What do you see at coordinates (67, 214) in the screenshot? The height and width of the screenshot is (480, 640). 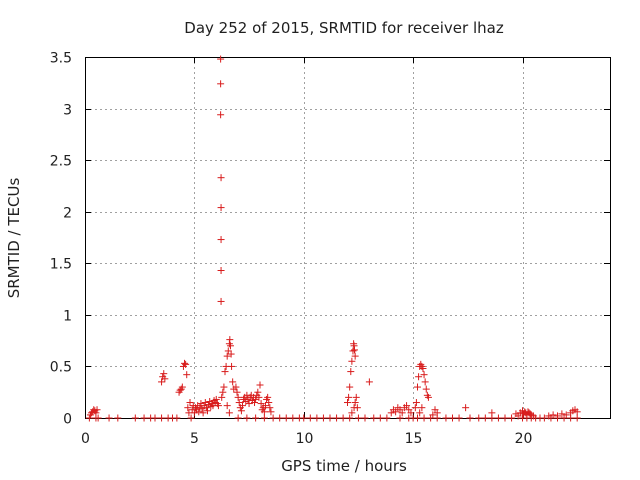 I see `y-tick-label: 2` at bounding box center [67, 214].